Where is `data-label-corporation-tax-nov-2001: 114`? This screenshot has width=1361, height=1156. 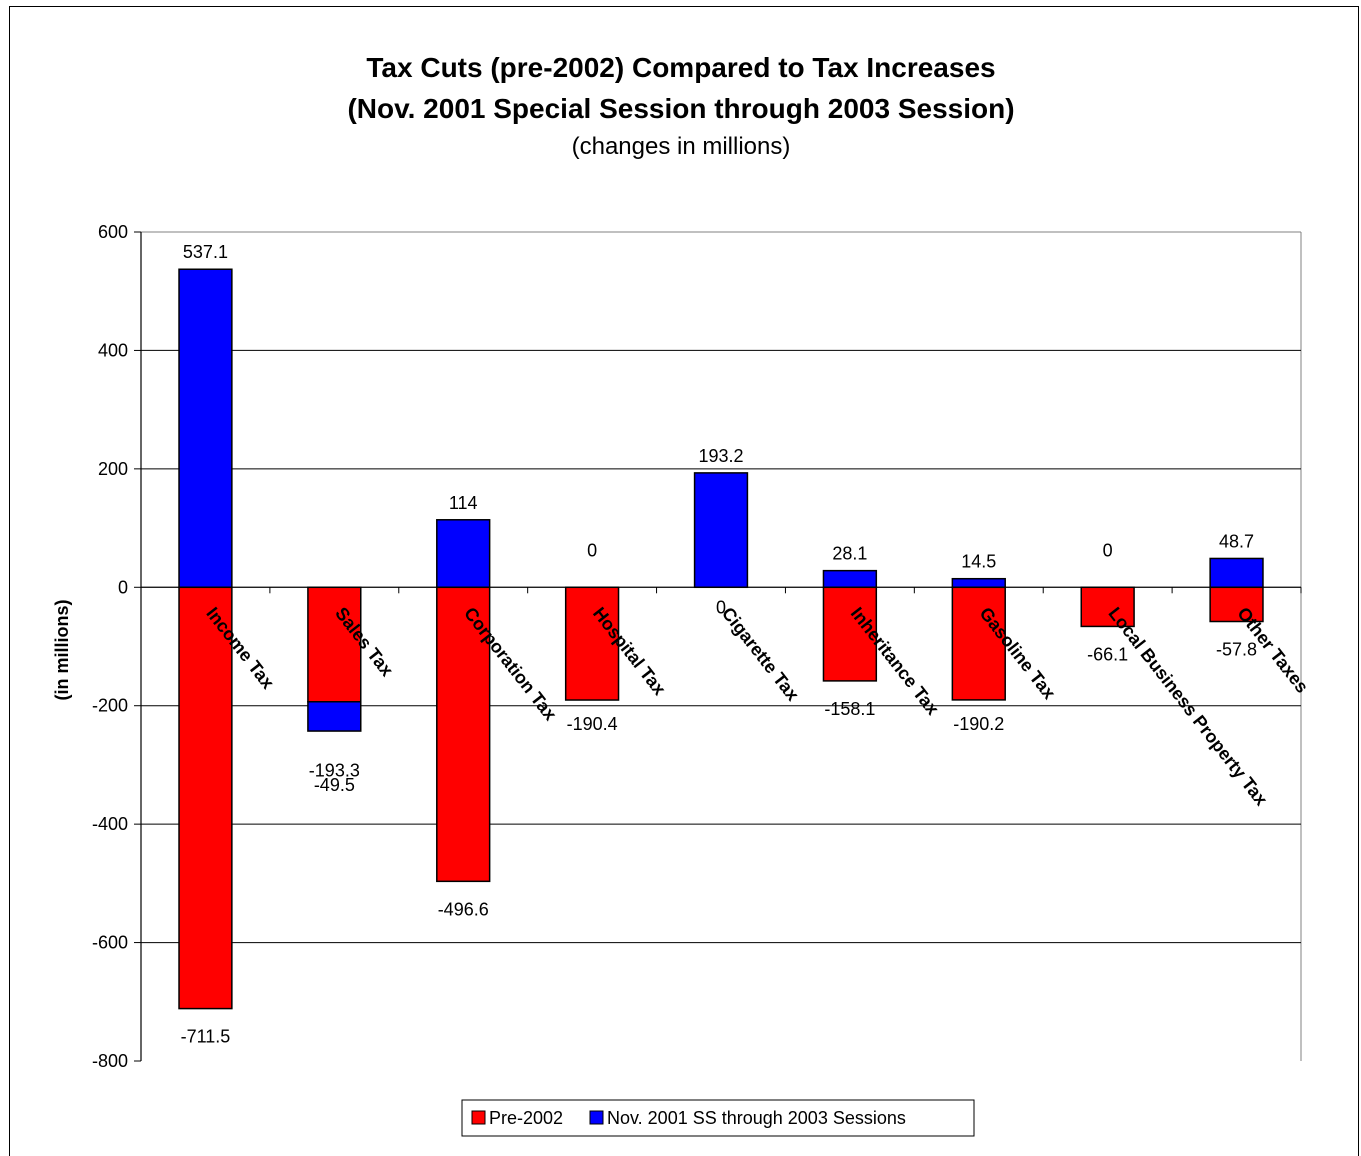 data-label-corporation-tax-nov-2001: 114 is located at coordinates (463, 503).